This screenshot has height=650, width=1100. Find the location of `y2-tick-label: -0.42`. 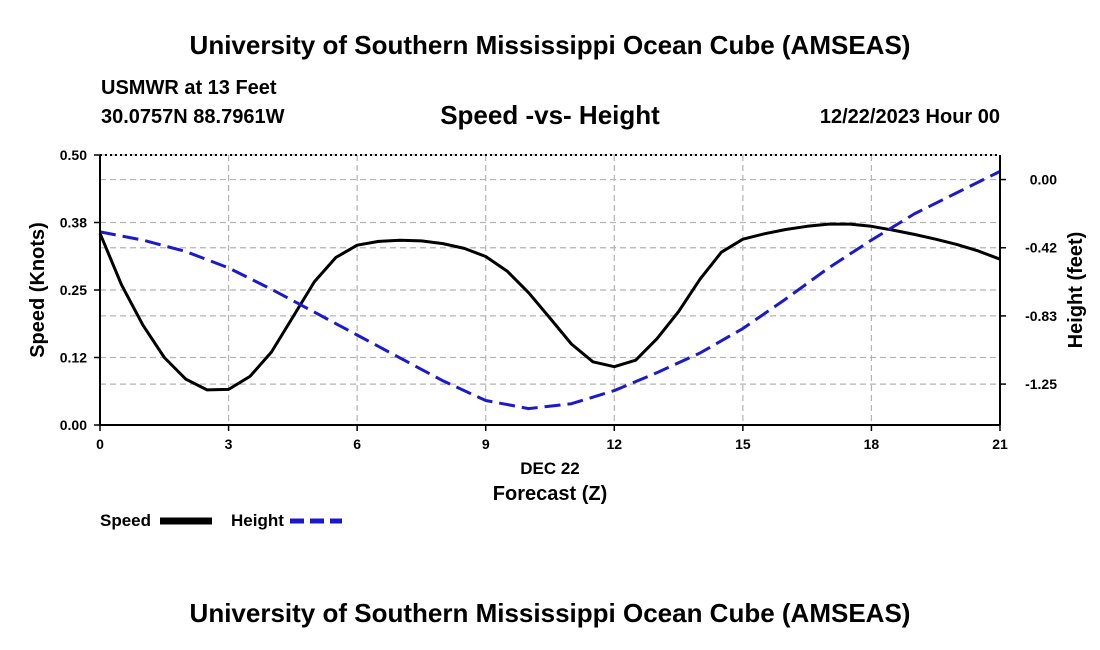

y2-tick-label: -0.42 is located at coordinates (1041, 248).